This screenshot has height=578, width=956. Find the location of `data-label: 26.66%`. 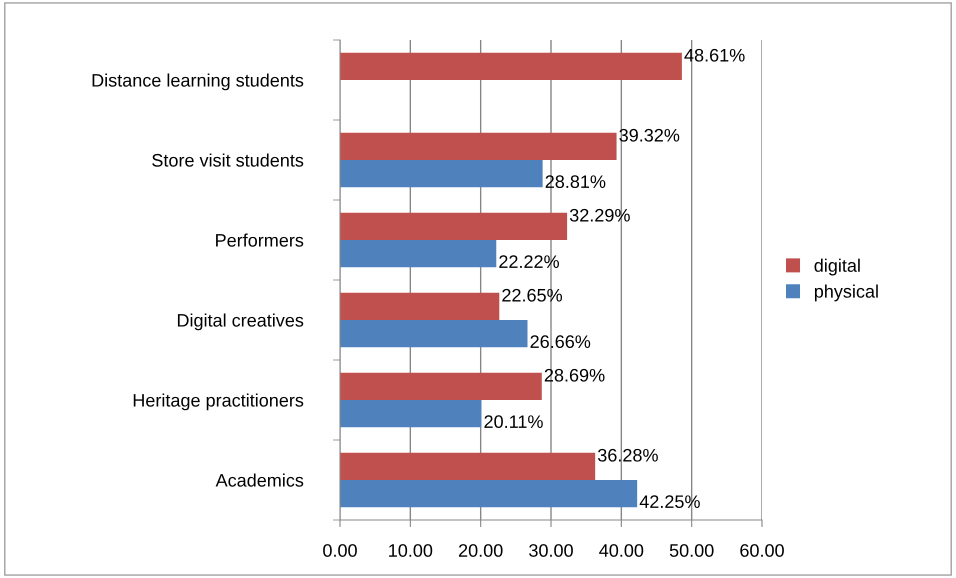

data-label: 26.66% is located at coordinates (560, 341).